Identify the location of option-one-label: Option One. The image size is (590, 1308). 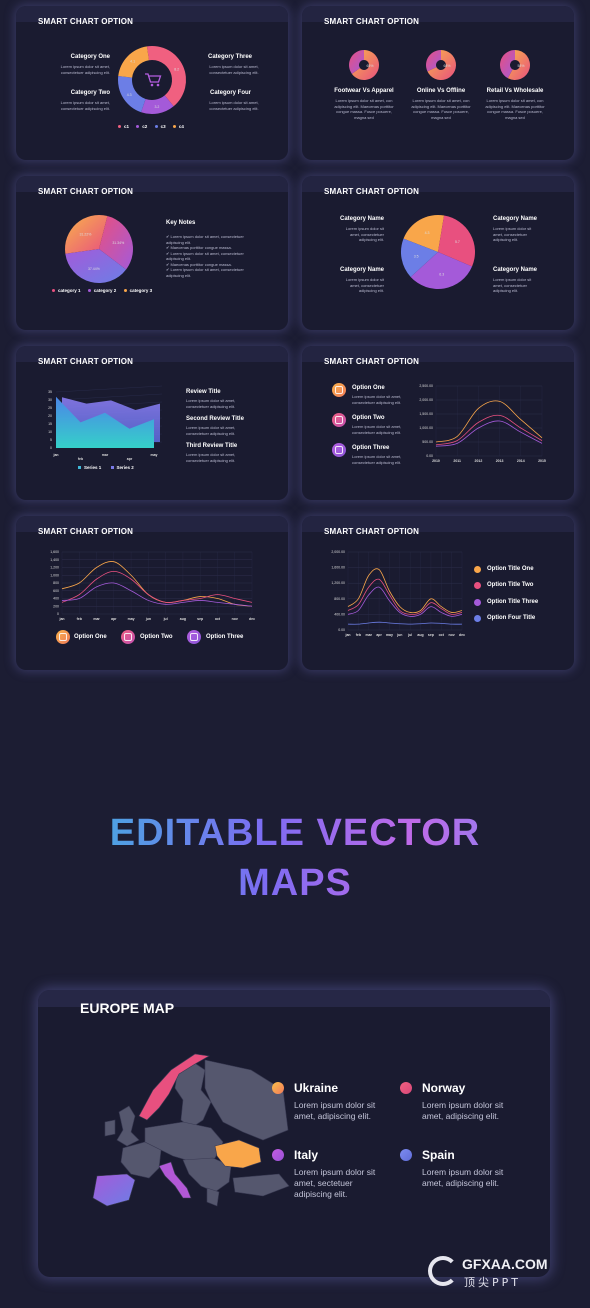
(368, 388).